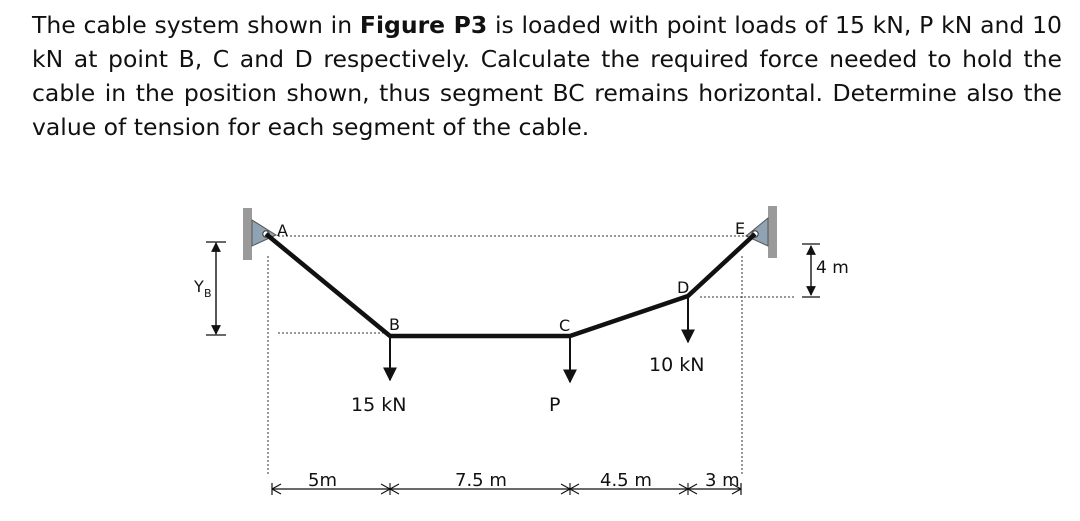 The image size is (1080, 521). I want to click on label-c: C, so click(564, 325).